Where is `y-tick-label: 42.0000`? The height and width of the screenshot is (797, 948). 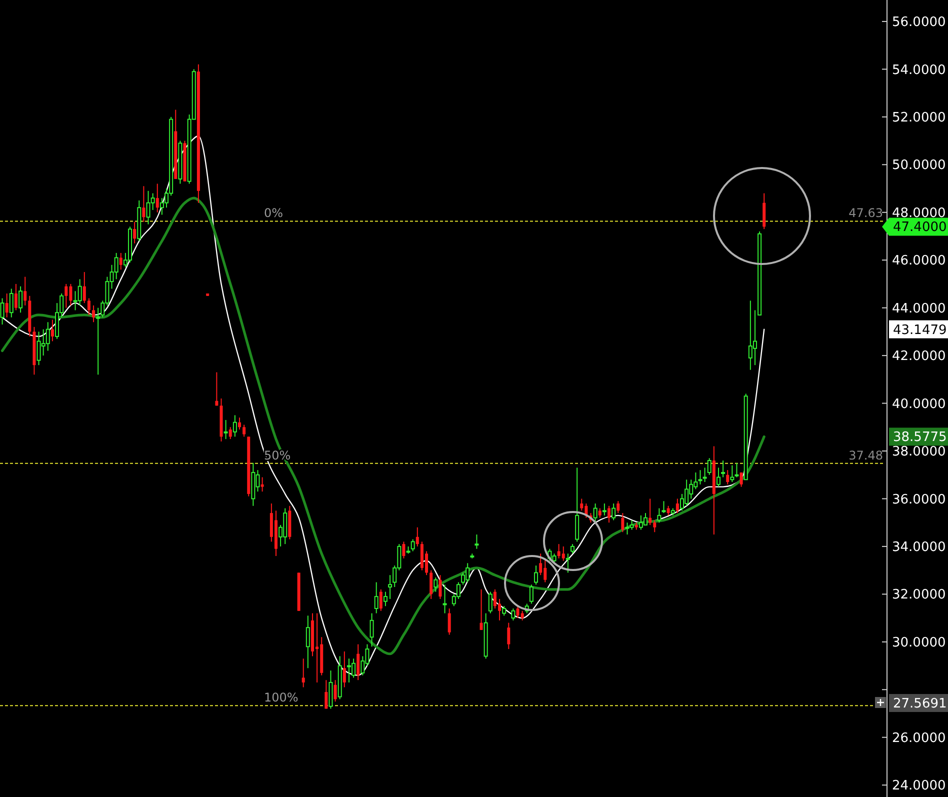
y-tick-label: 42.0000 is located at coordinates (919, 356).